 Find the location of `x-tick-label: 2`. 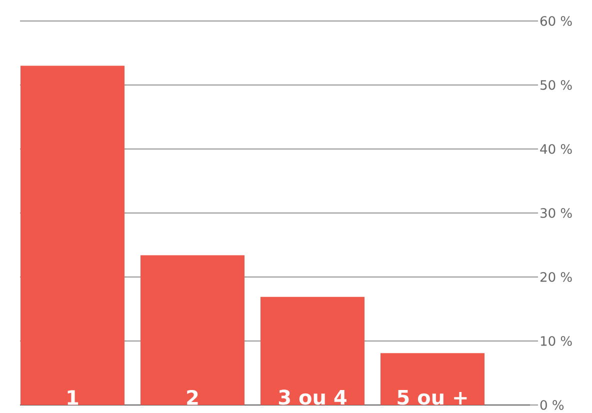

x-tick-label: 2 is located at coordinates (192, 397).